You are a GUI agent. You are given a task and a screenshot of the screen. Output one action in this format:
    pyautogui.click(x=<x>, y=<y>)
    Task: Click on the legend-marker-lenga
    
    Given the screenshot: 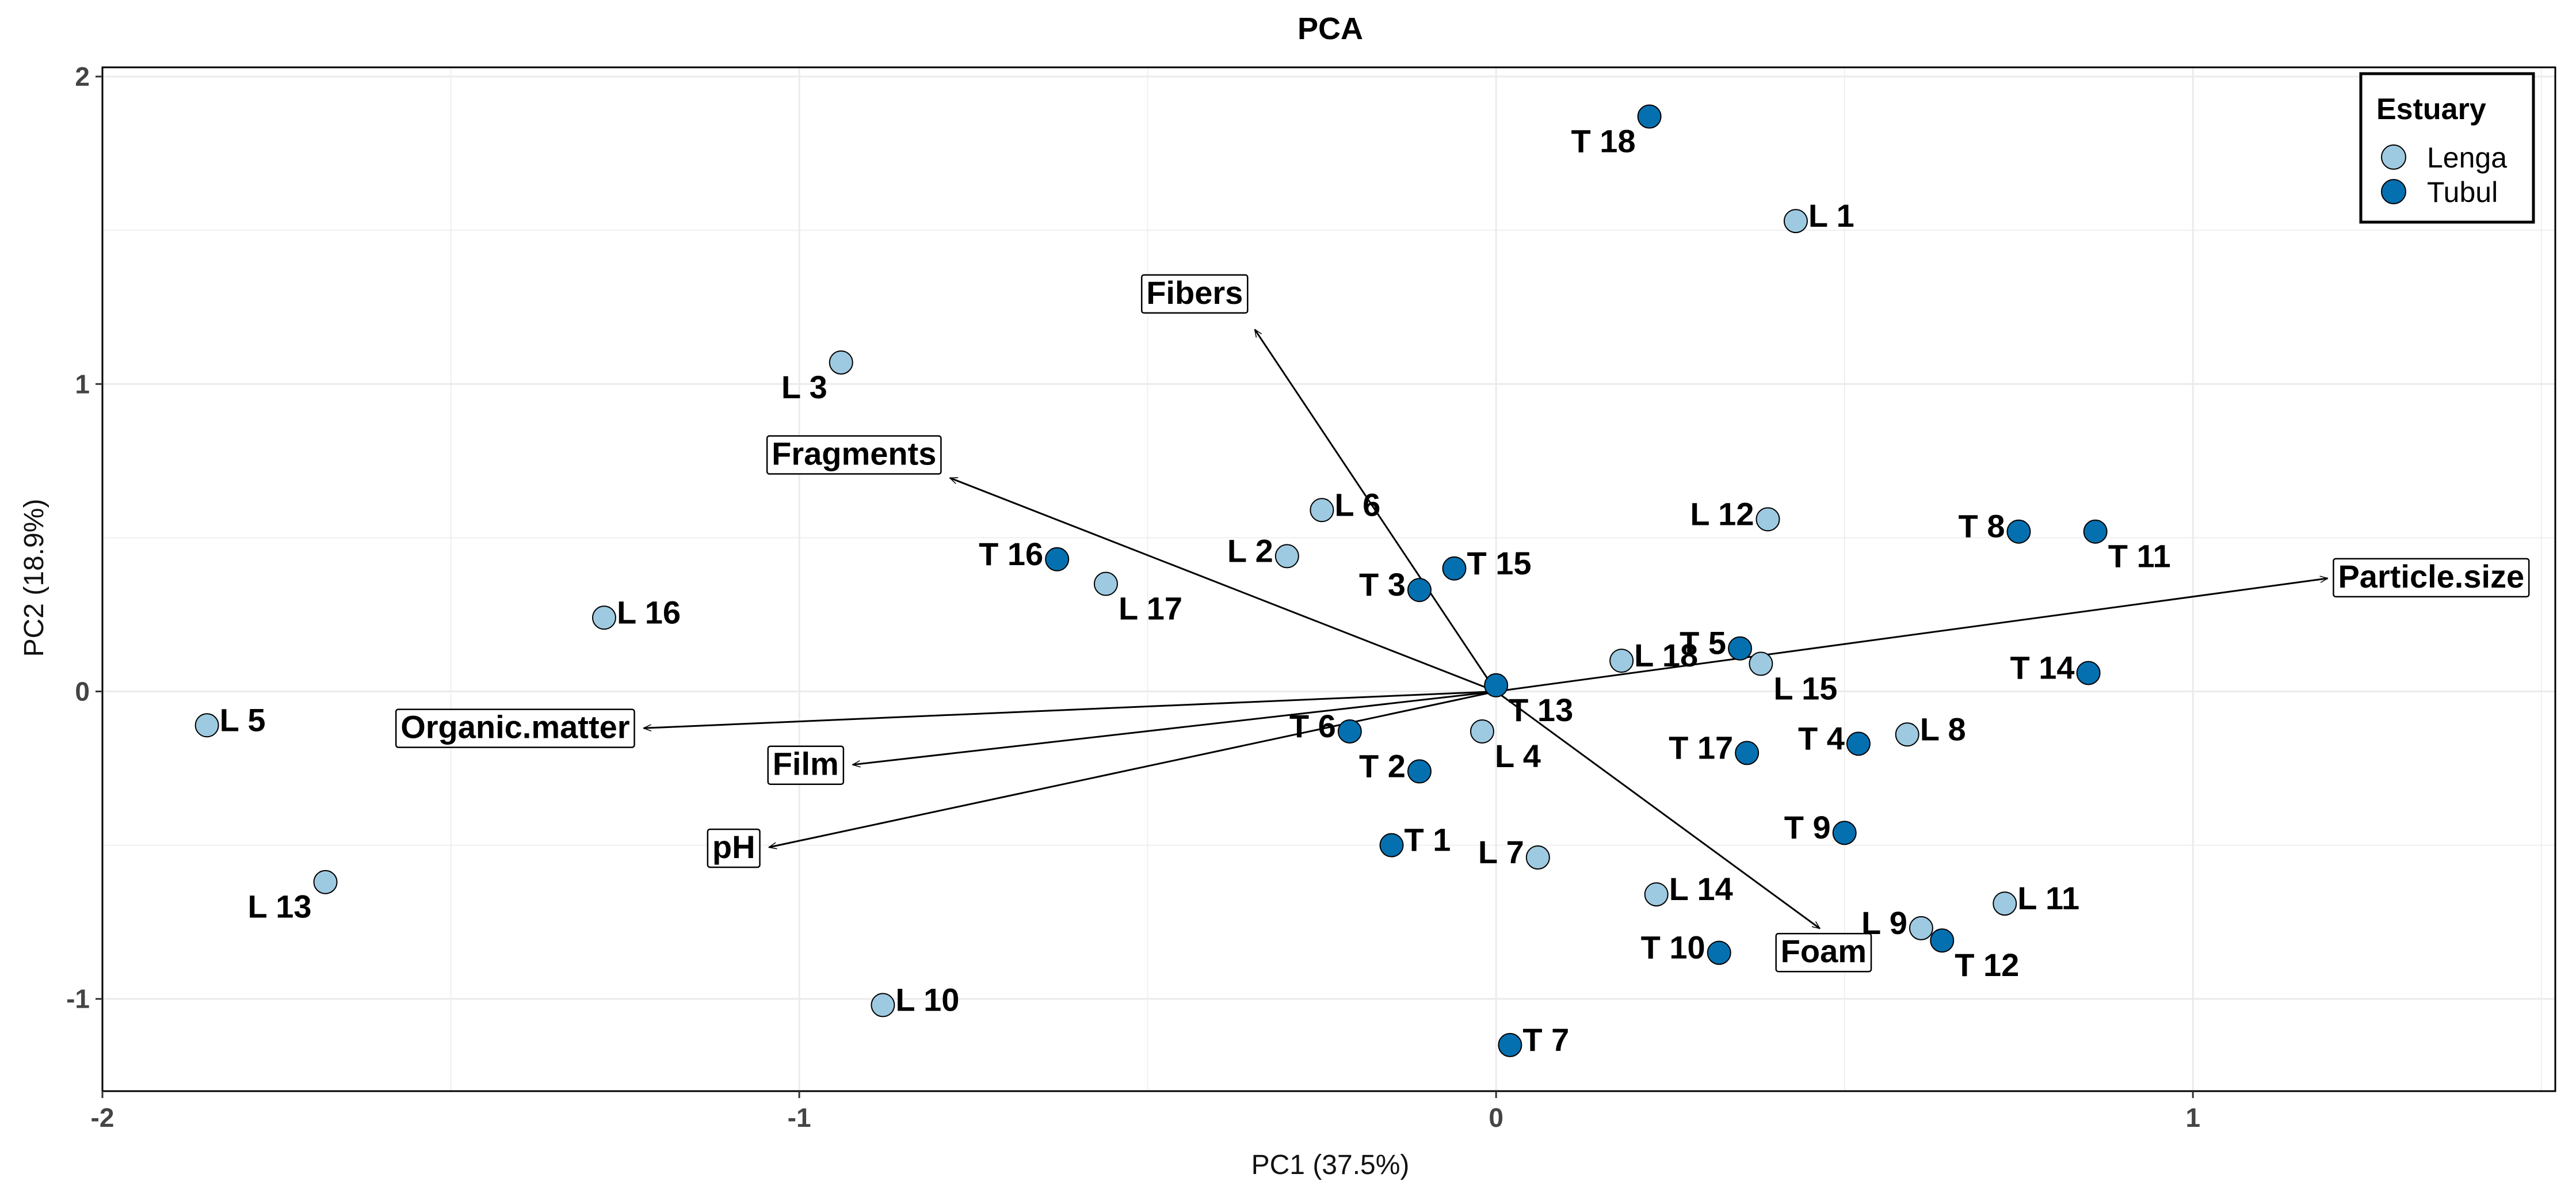 What is the action you would take?
    pyautogui.click(x=2393, y=157)
    